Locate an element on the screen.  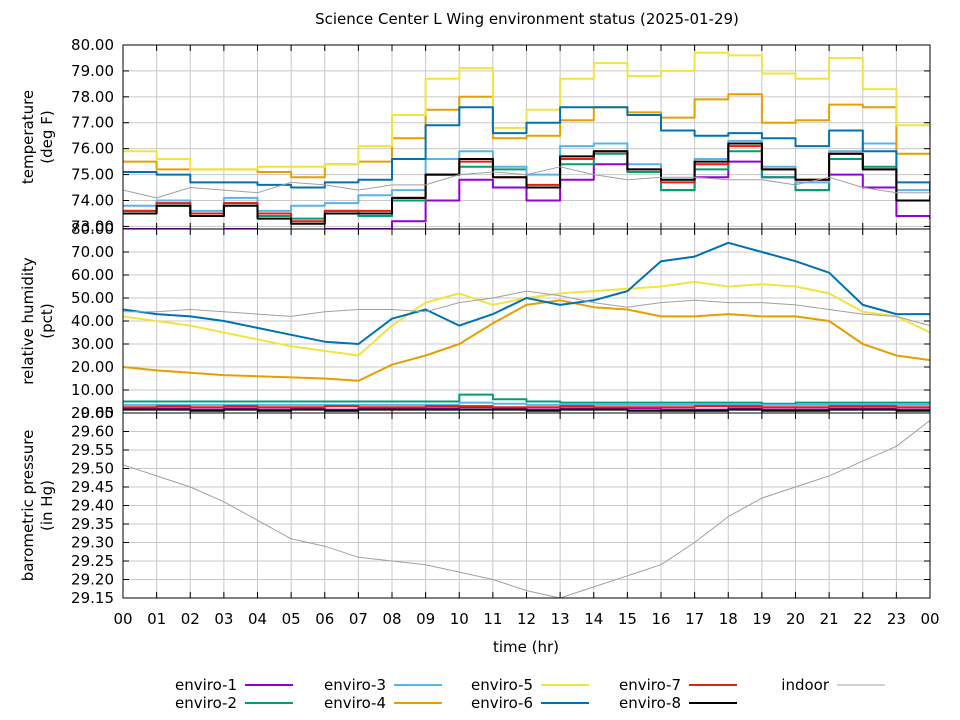
x-tick-label: 23 is located at coordinates (896, 619).